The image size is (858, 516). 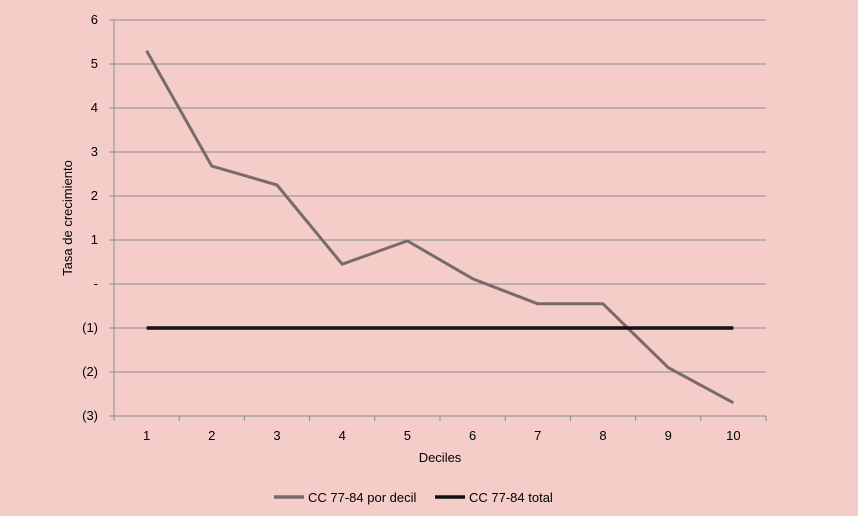 What do you see at coordinates (668, 435) in the screenshot?
I see `x-tick-label: 9` at bounding box center [668, 435].